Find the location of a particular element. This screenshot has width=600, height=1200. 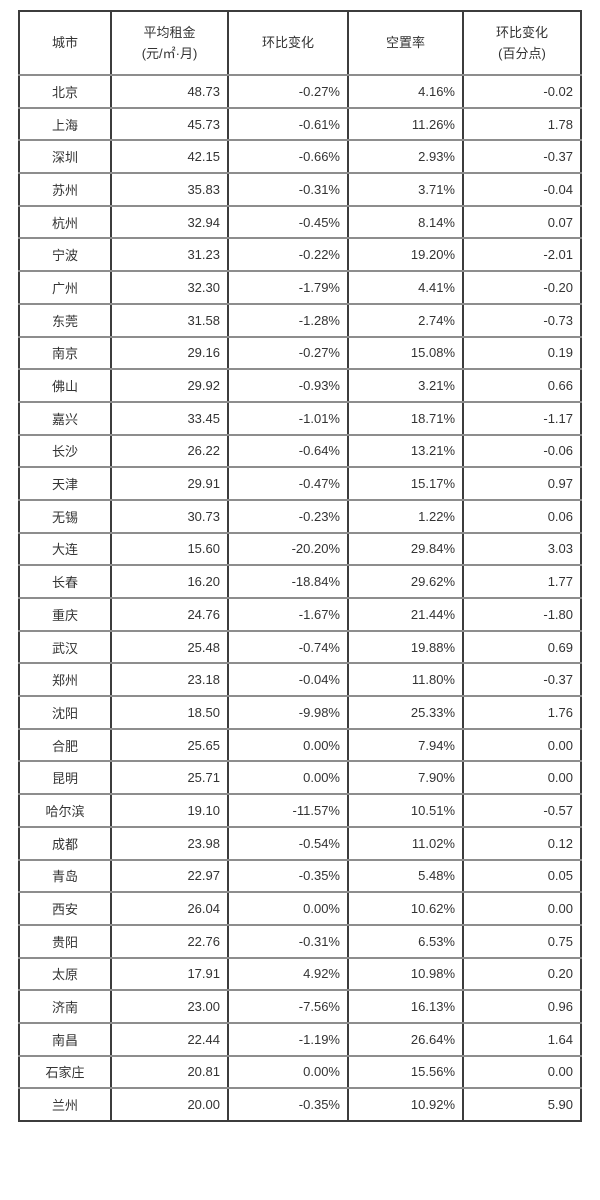

city-cell: 青岛 is located at coordinates (65, 876).